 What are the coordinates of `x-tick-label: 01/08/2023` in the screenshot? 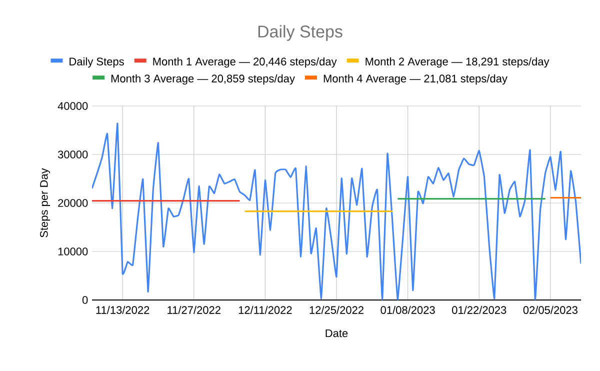 It's located at (407, 310).